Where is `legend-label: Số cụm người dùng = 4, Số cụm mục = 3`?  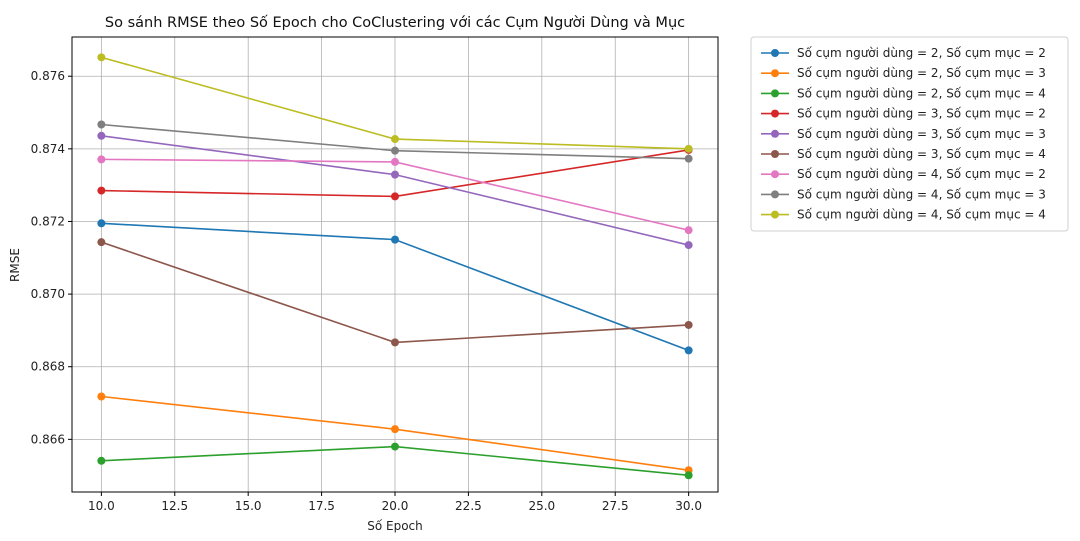
legend-label: Số cụm người dùng = 4, Số cụm mục = 3 is located at coordinates (921, 194).